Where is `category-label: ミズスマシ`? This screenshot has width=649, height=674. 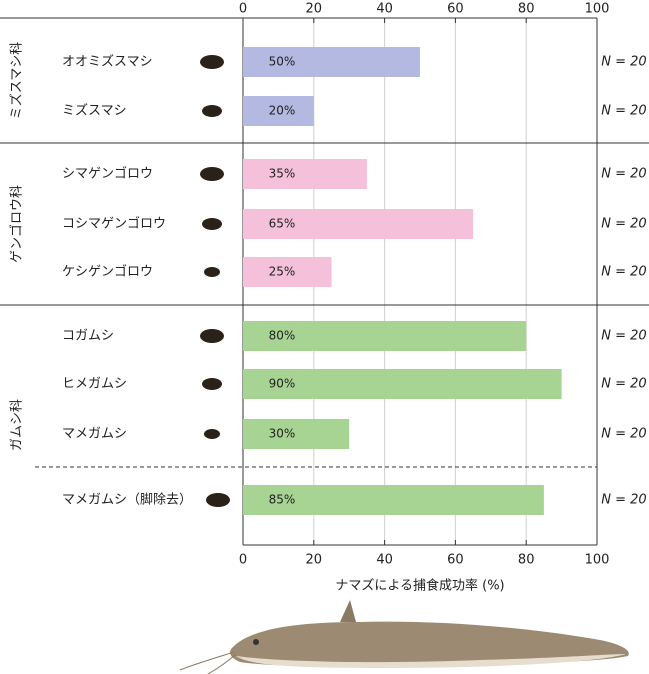
category-label: ミズスマシ is located at coordinates (94, 111).